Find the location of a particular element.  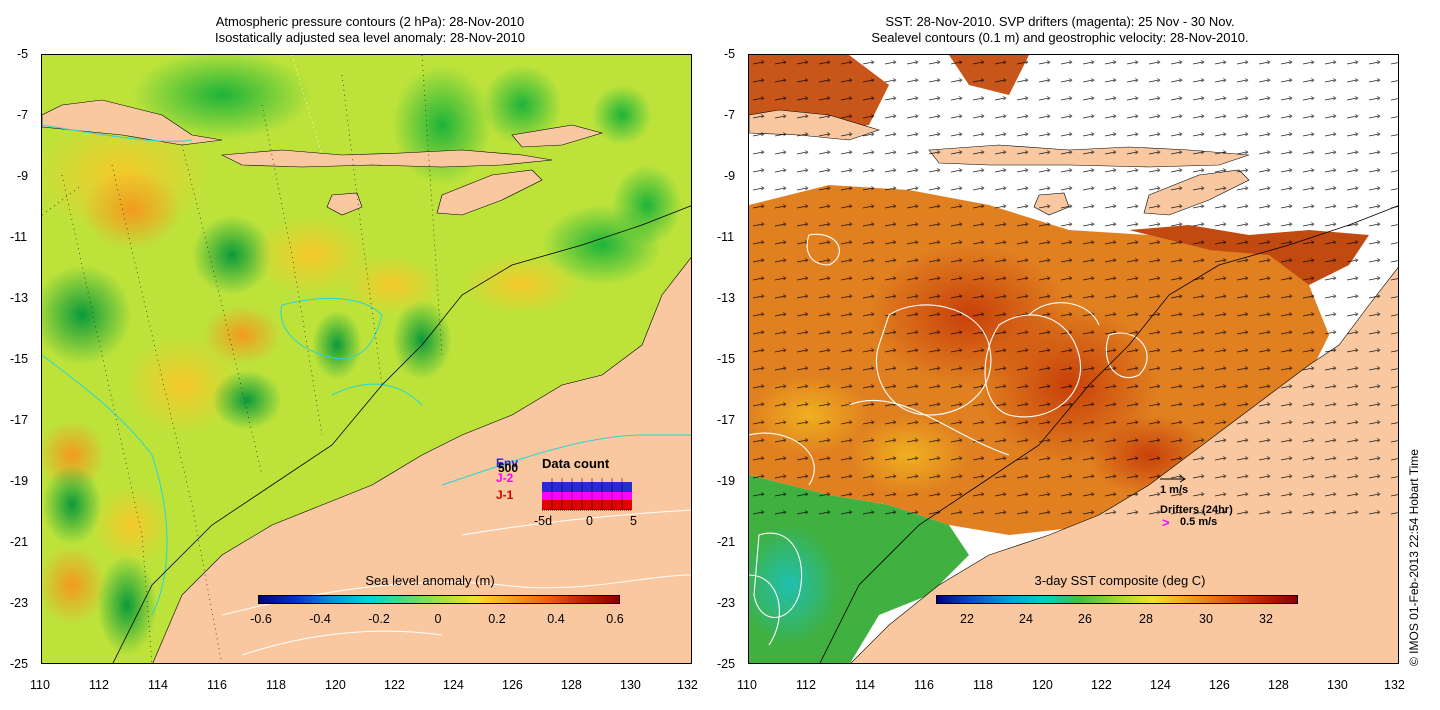

inset-series-env: Env is located at coordinates (507, 463).